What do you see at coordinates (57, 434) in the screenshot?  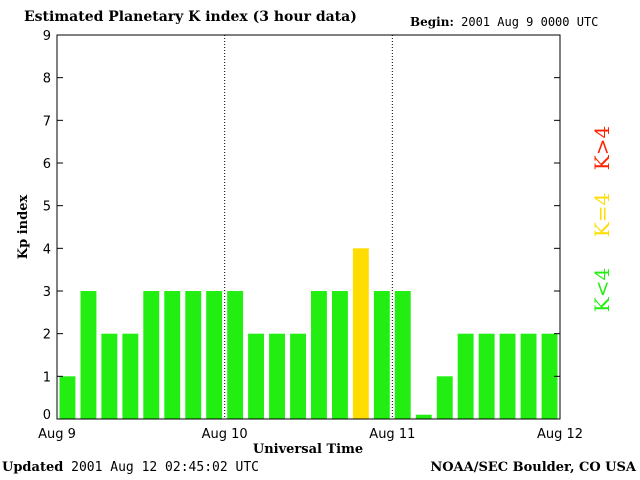 I see `x-tick-label-1: Aug 9` at bounding box center [57, 434].